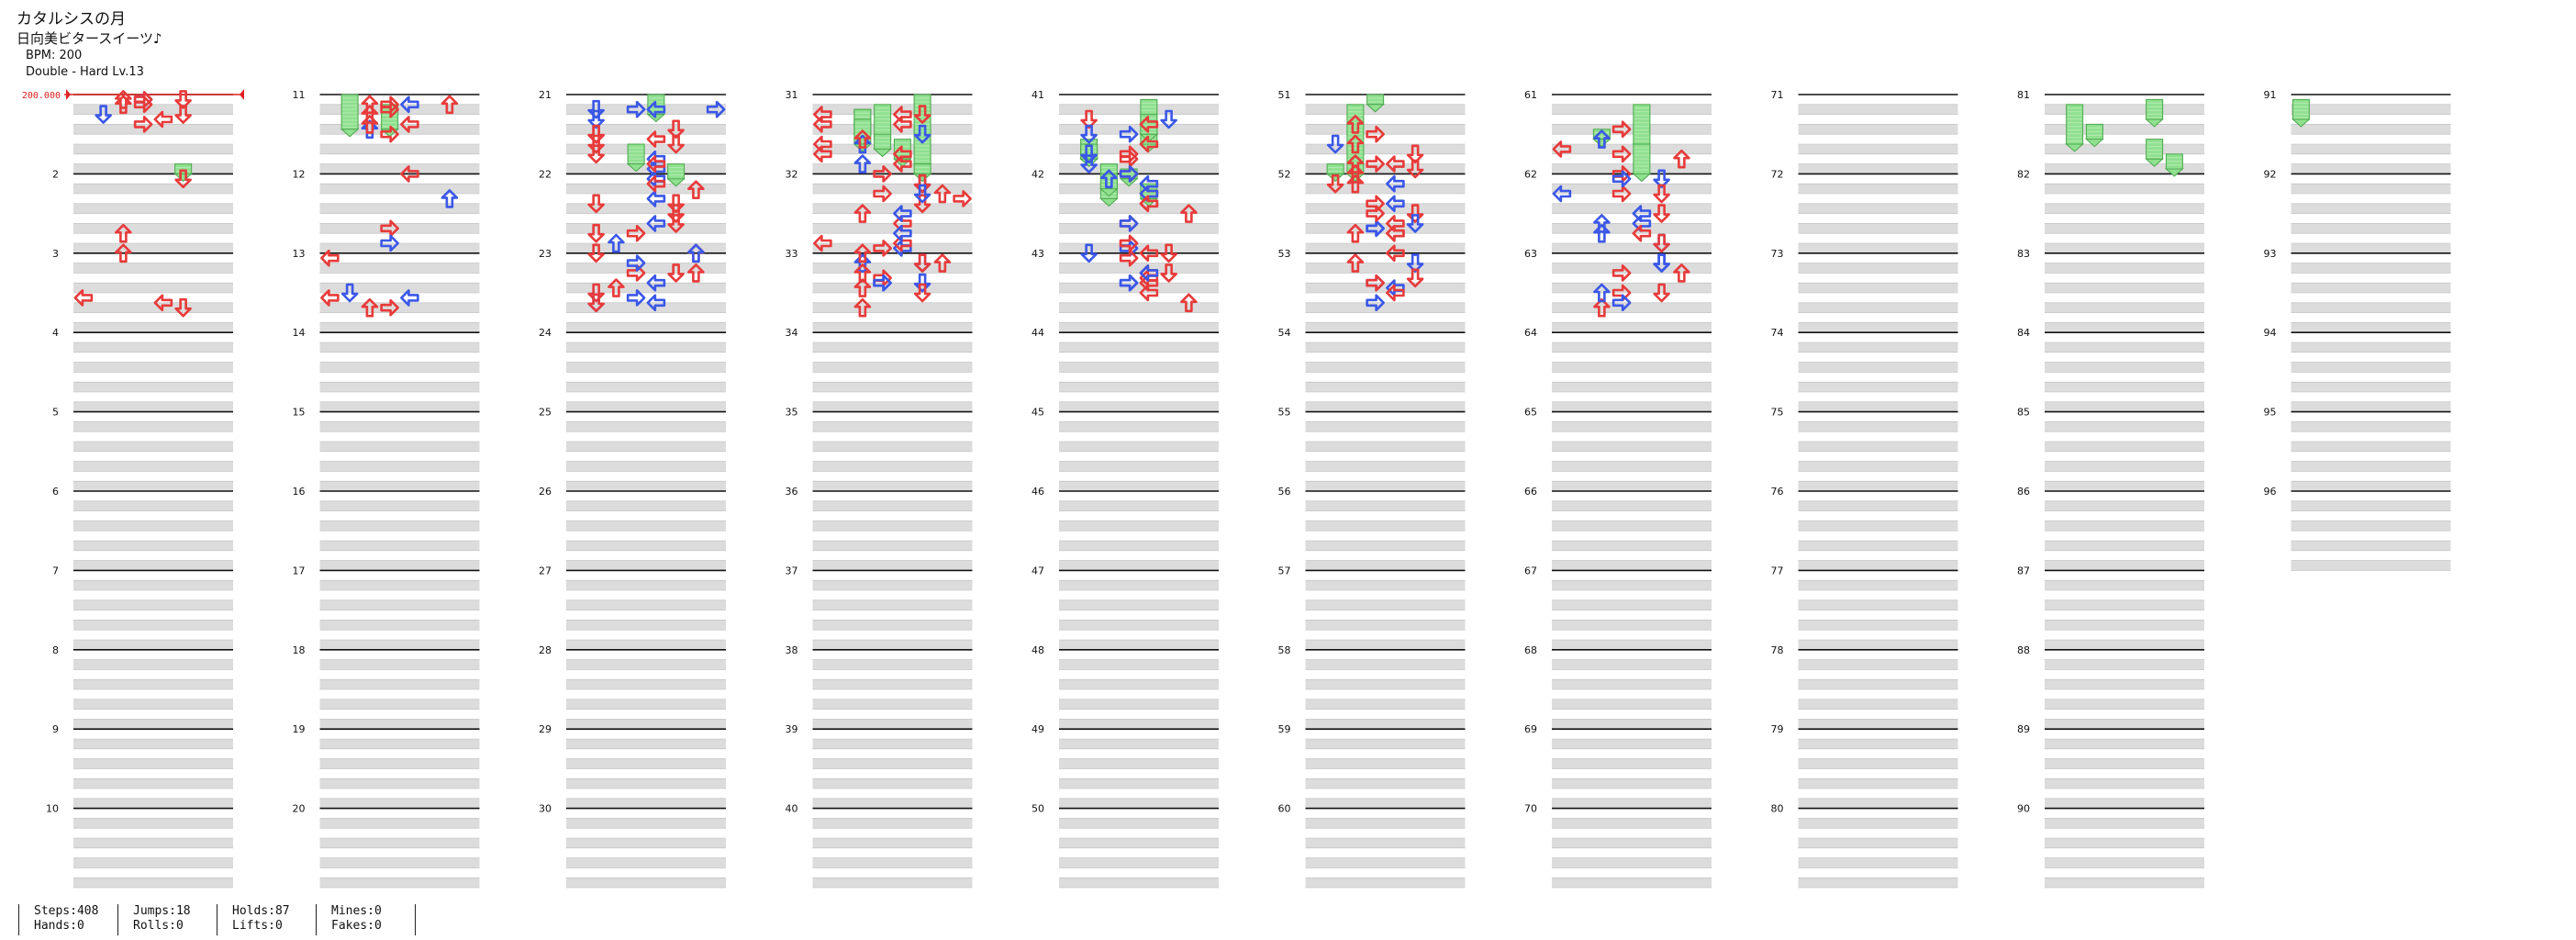 The width and height of the screenshot is (2576, 940). I want to click on measure-number: 96, so click(2270, 492).